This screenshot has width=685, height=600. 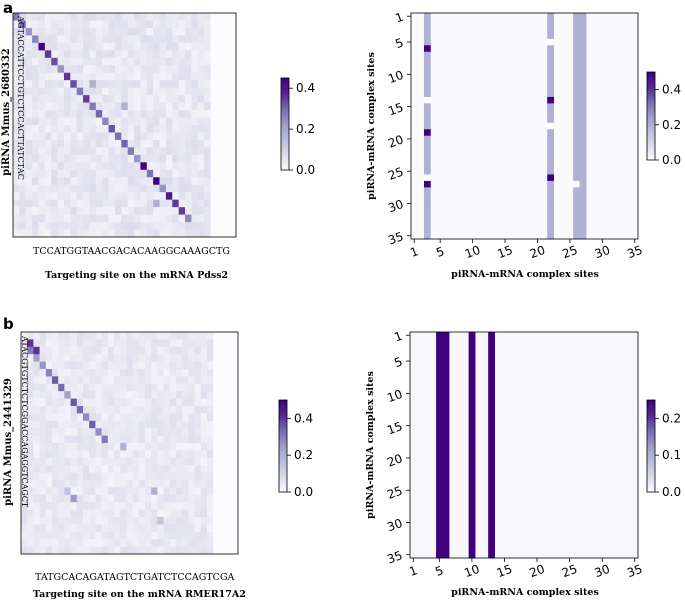 I want to click on heatmap-a-ylabel: piRNA Mmus_2680332, so click(x=6, y=112).